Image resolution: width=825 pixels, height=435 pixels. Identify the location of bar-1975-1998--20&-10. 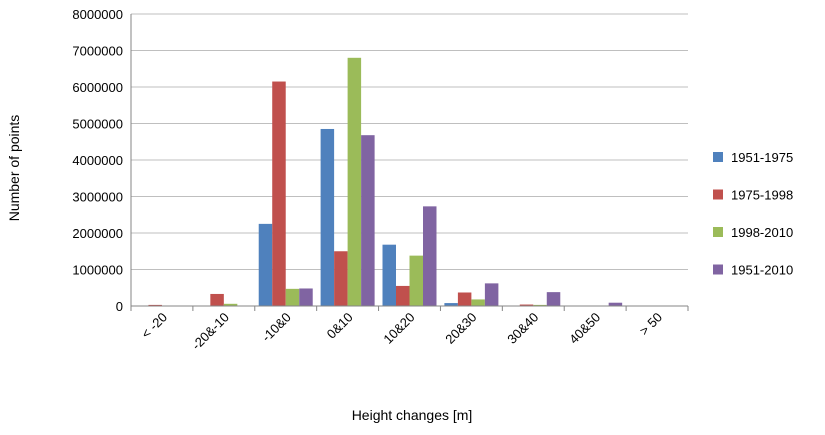
(217, 299).